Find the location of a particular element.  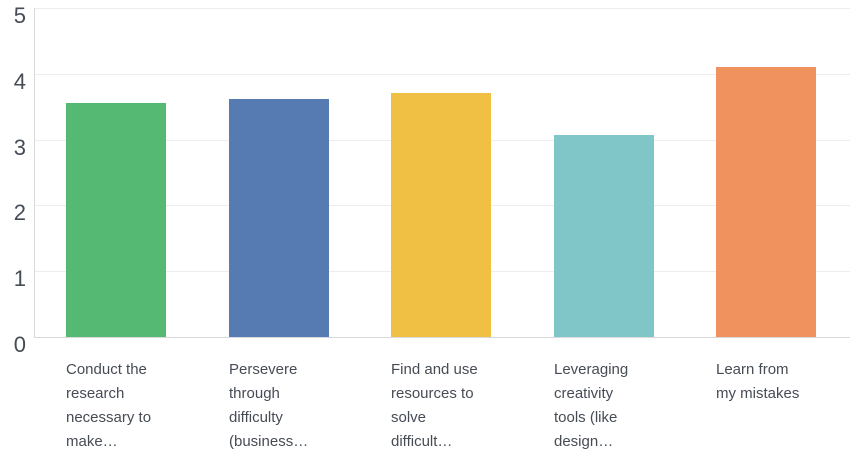

x-axis-label-line: necessary to is located at coordinates (109, 417).